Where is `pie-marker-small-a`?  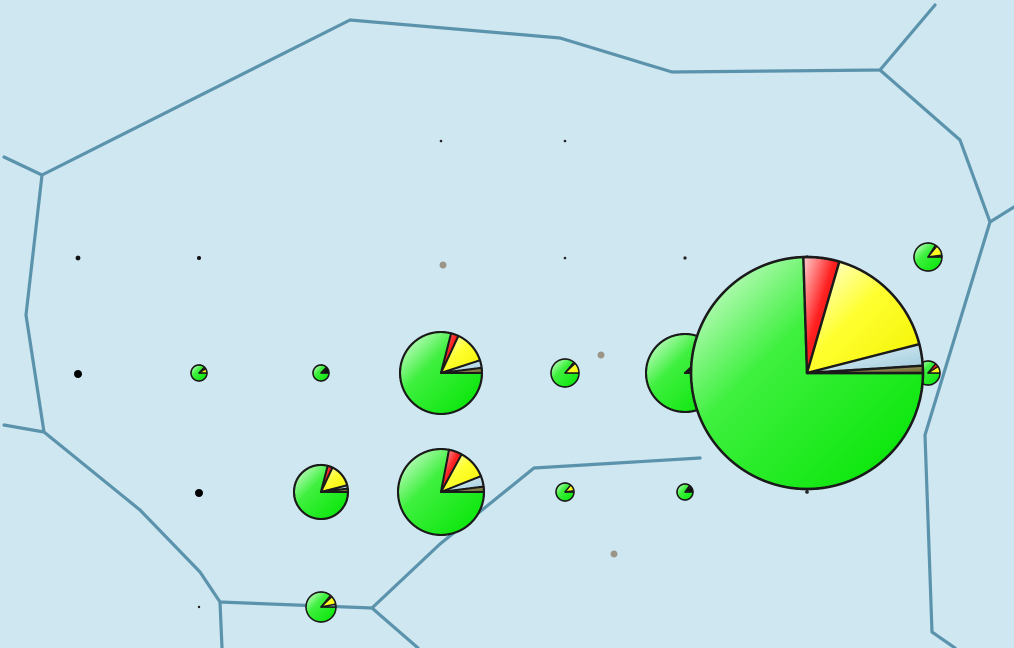 pie-marker-small-a is located at coordinates (565, 373).